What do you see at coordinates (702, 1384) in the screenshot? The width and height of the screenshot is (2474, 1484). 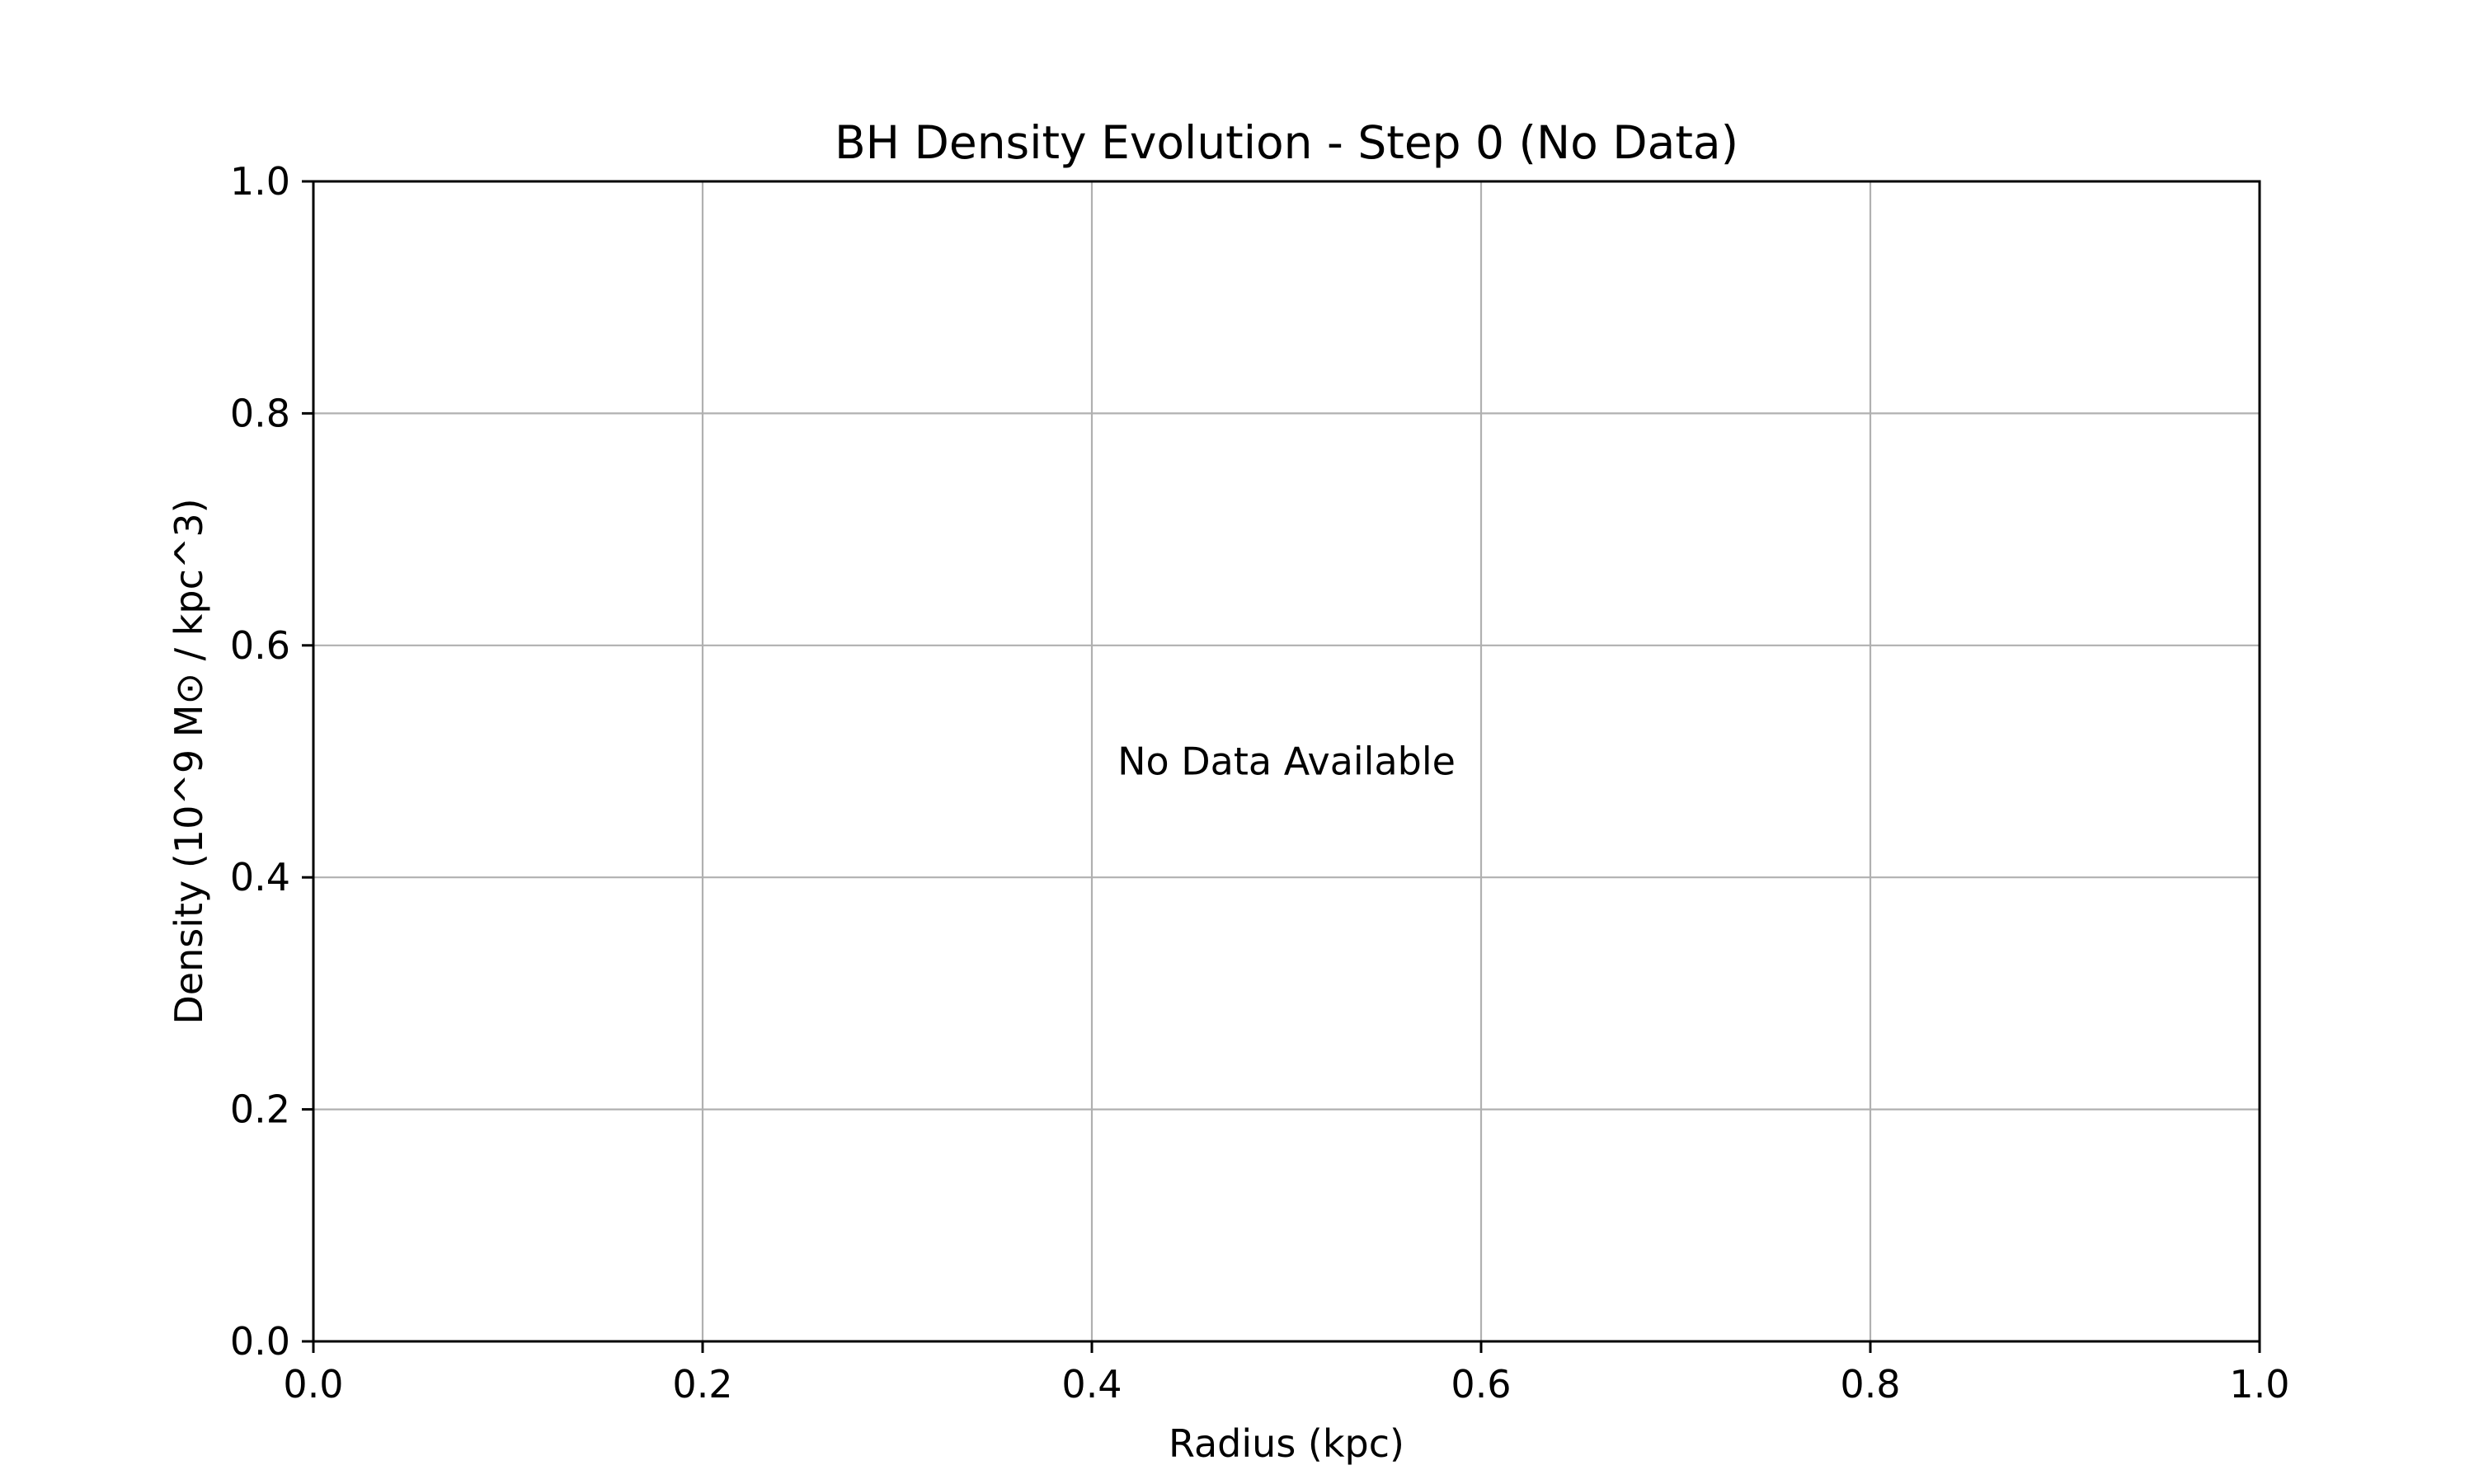 I see `x-tick-label: 0.2` at bounding box center [702, 1384].